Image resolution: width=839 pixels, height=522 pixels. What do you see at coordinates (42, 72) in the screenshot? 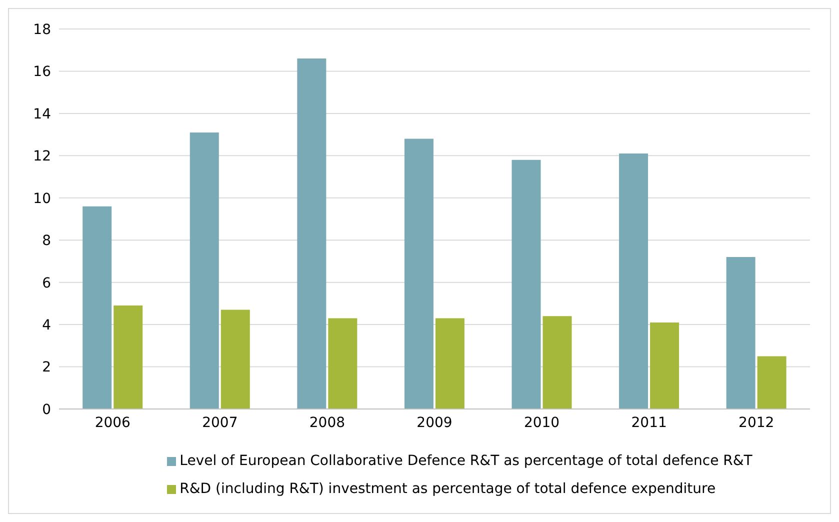
I see `y-tick-label: 16` at bounding box center [42, 72].